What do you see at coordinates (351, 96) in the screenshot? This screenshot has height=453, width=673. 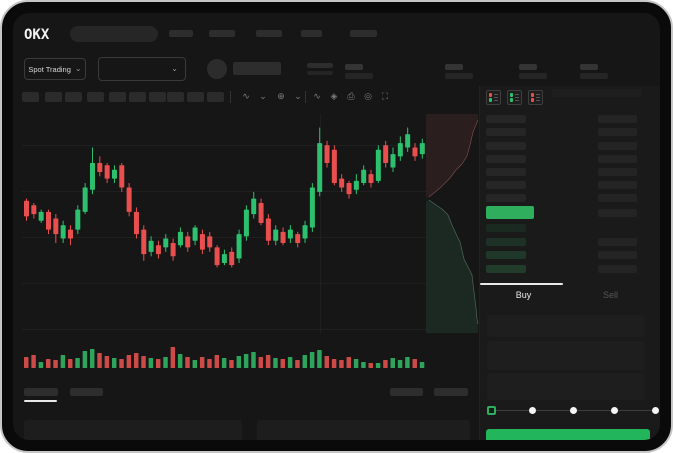 I see `snapshot-icon: ⎙` at bounding box center [351, 96].